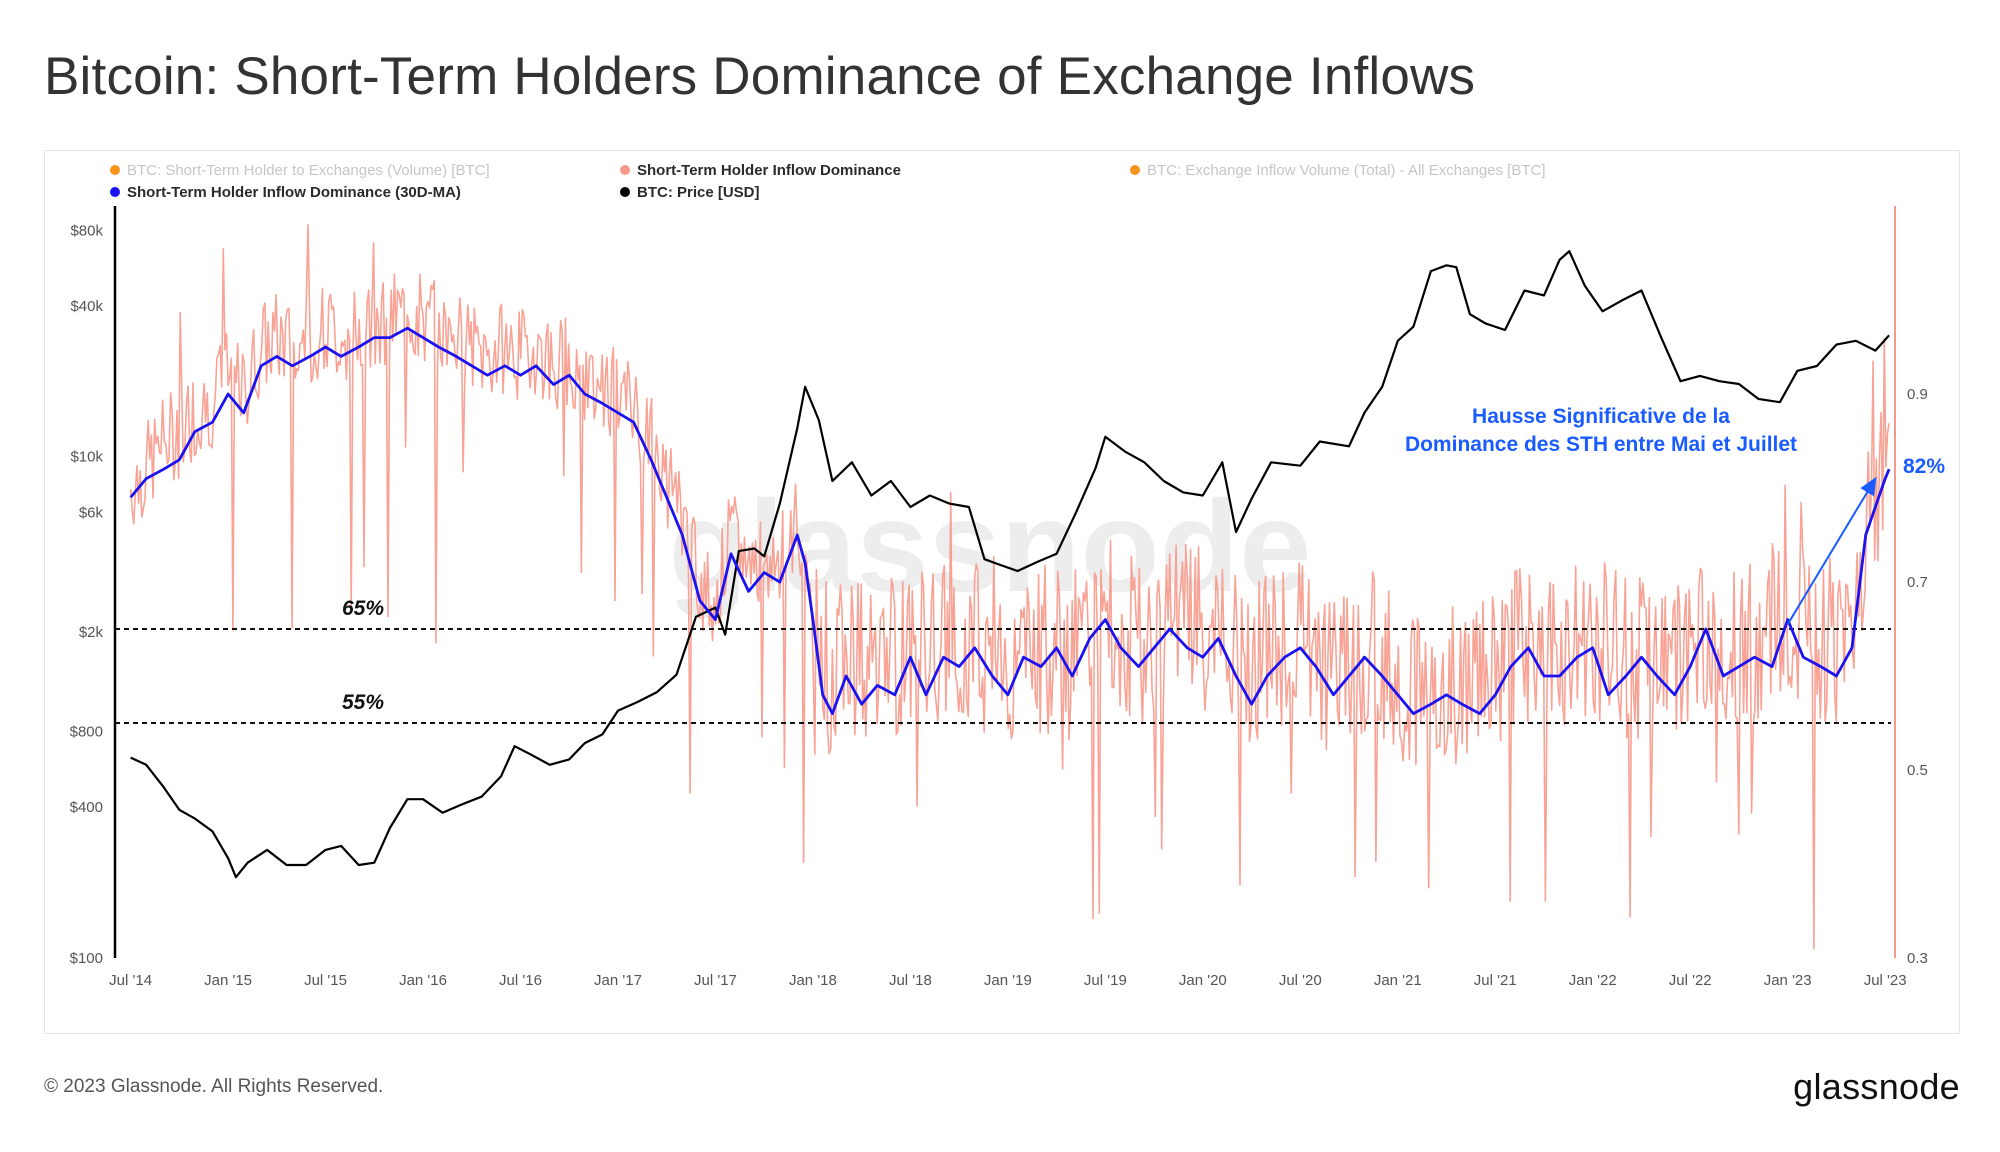 This screenshot has height=1152, width=2000. What do you see at coordinates (130, 980) in the screenshot?
I see `x-tick-label-0: Jul '14` at bounding box center [130, 980].